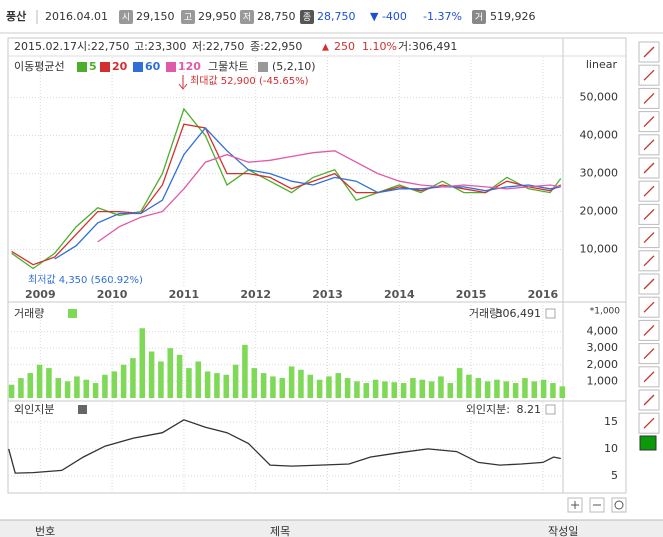 The width and height of the screenshot is (663, 537). What do you see at coordinates (189, 66) in the screenshot?
I see `legend-label: 120` at bounding box center [189, 66].